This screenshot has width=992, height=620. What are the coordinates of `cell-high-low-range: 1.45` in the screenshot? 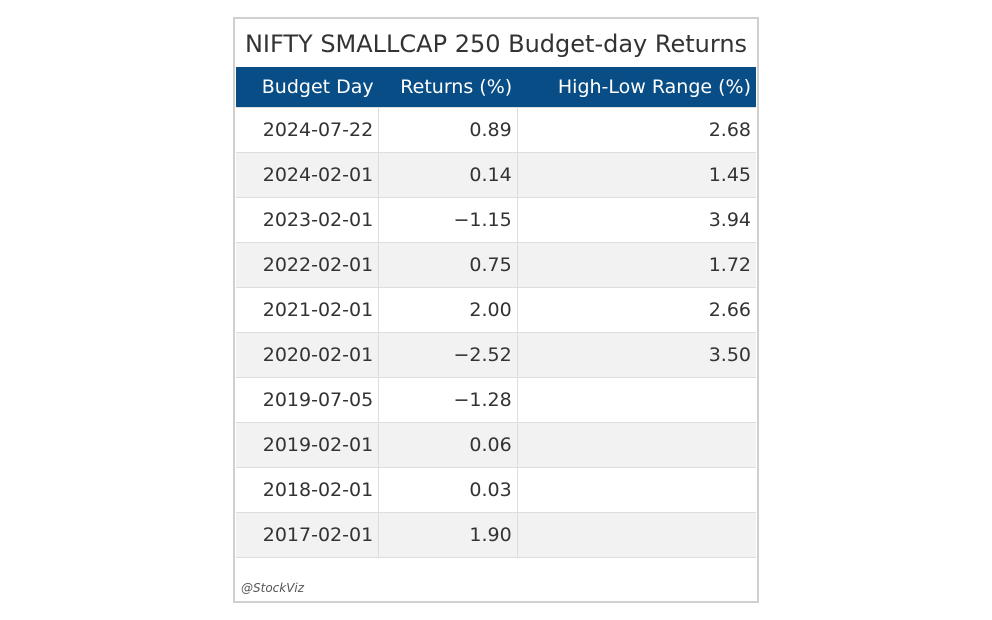 It's located at (636, 175).